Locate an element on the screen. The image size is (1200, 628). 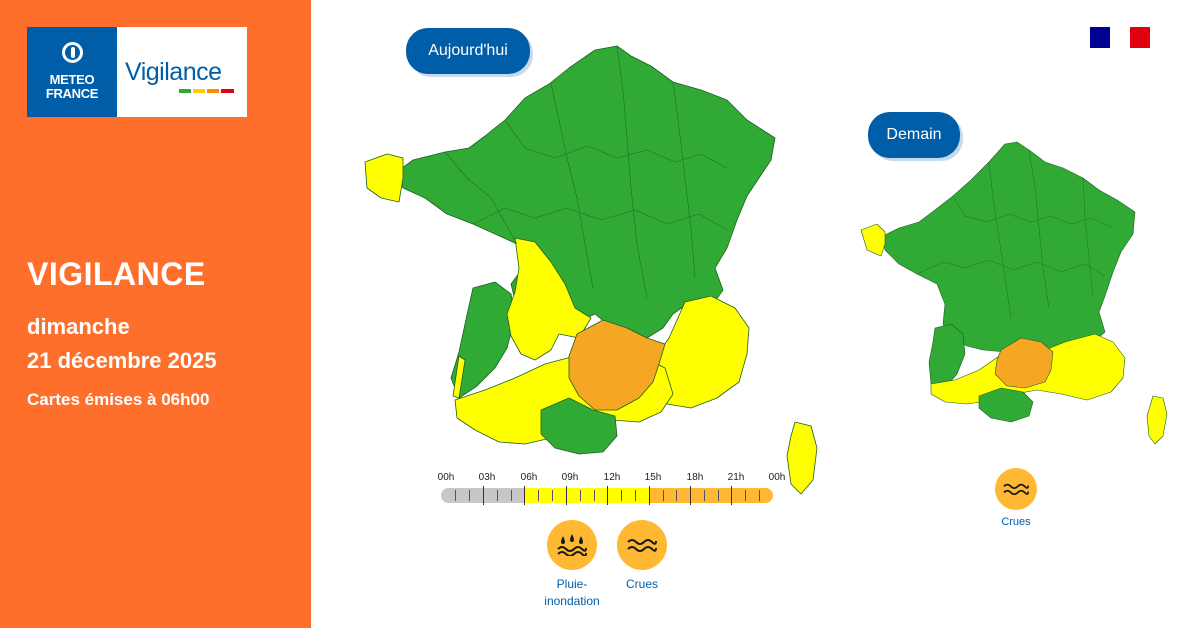
red-level-swatch is located at coordinates (227, 91).